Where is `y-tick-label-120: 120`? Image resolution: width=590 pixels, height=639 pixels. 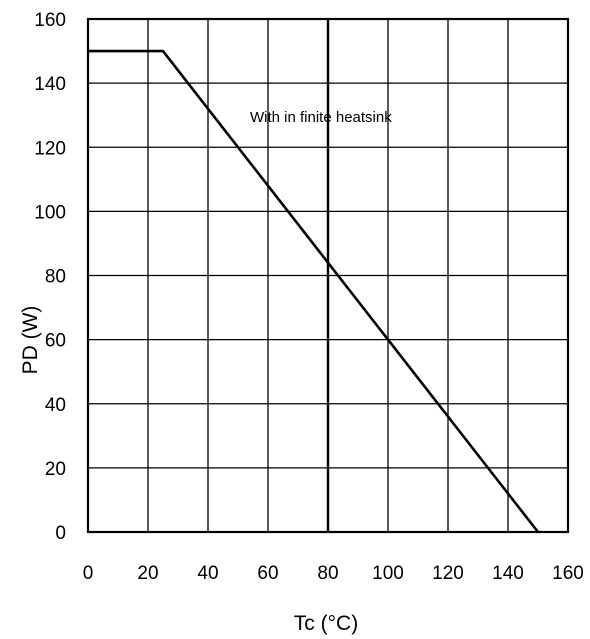
y-tick-label-120: 120 is located at coordinates (50, 148).